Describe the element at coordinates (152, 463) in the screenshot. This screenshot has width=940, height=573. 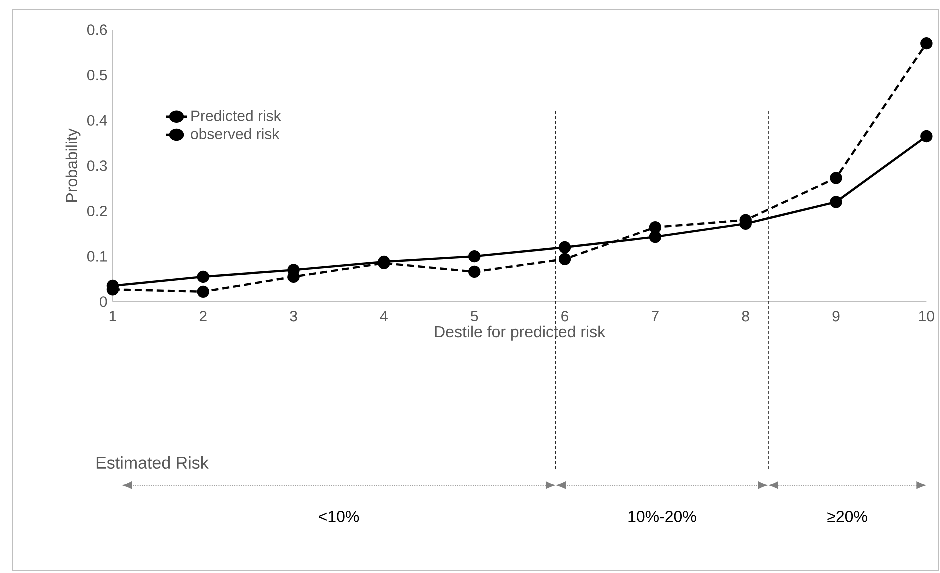
I see `text: Estimated Risk` at that location.